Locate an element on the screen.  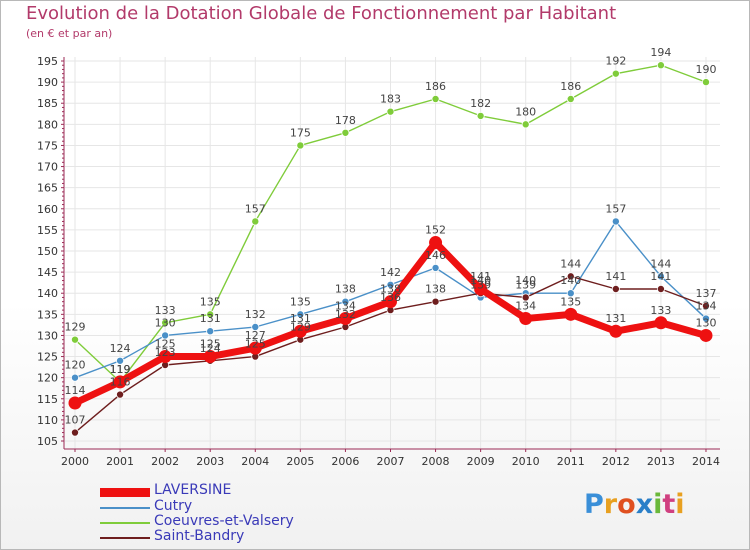
data-label-saint-bandry: 125 is located at coordinates (255, 344).